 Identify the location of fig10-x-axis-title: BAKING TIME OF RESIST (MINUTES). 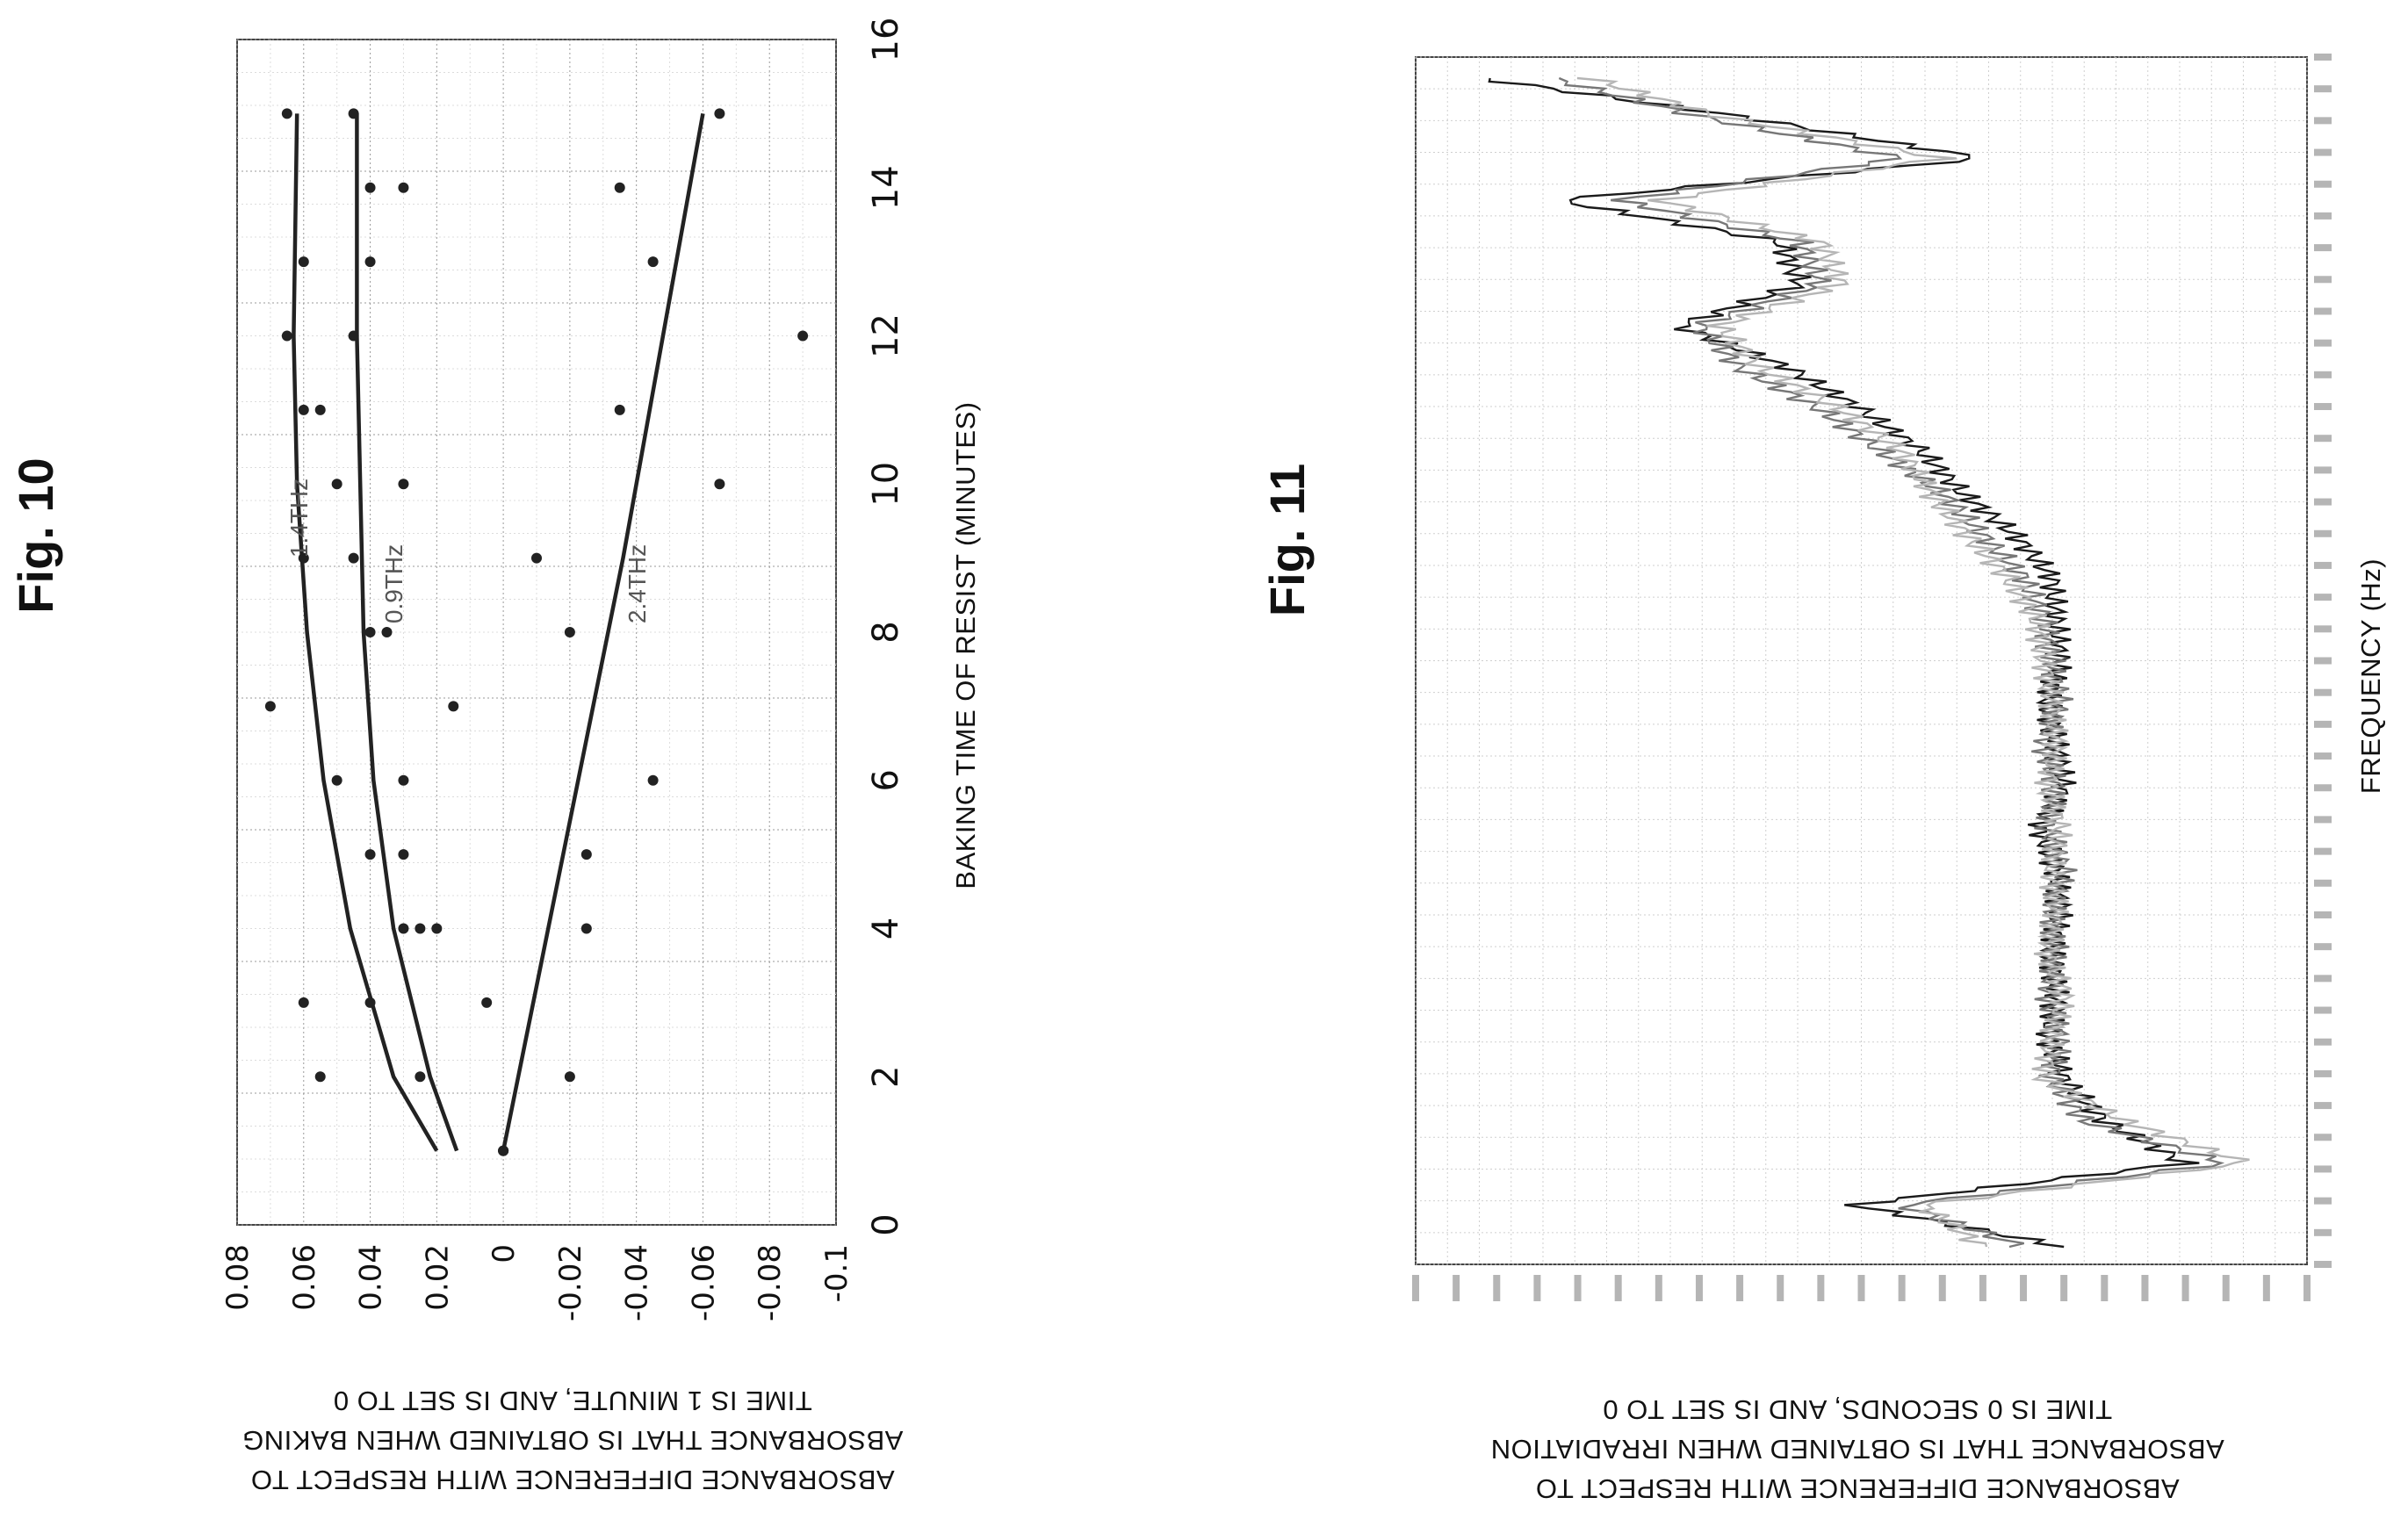
(966, 645).